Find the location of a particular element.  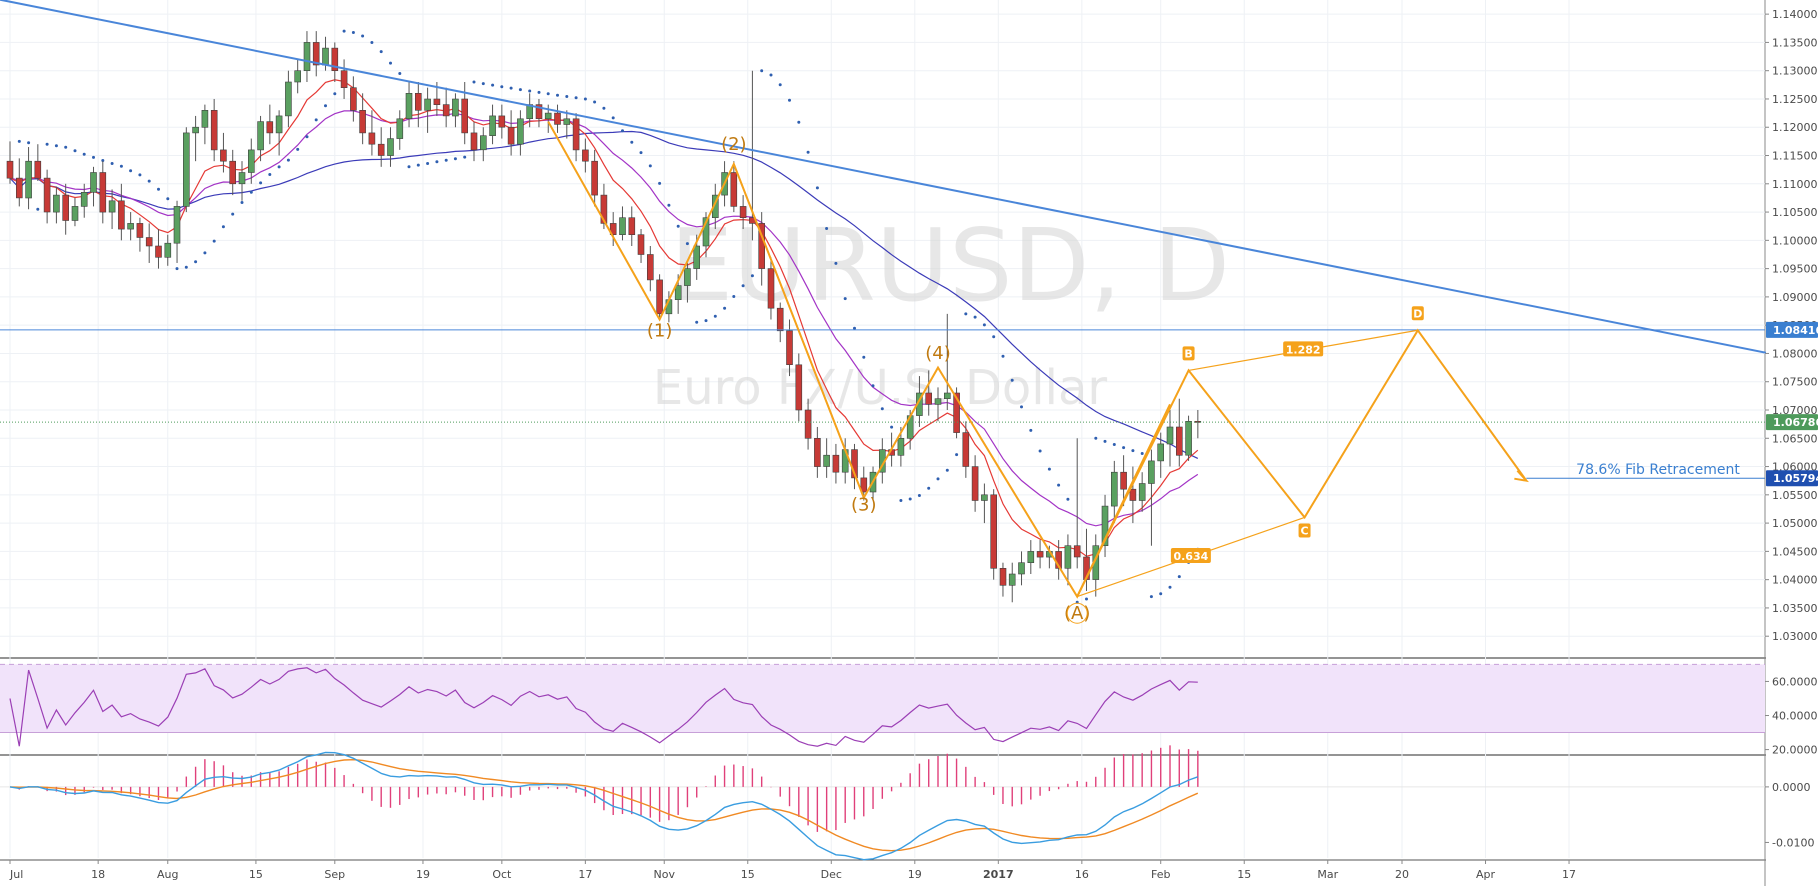

price-tick-label: 1.11500 is located at coordinates (1795, 156).